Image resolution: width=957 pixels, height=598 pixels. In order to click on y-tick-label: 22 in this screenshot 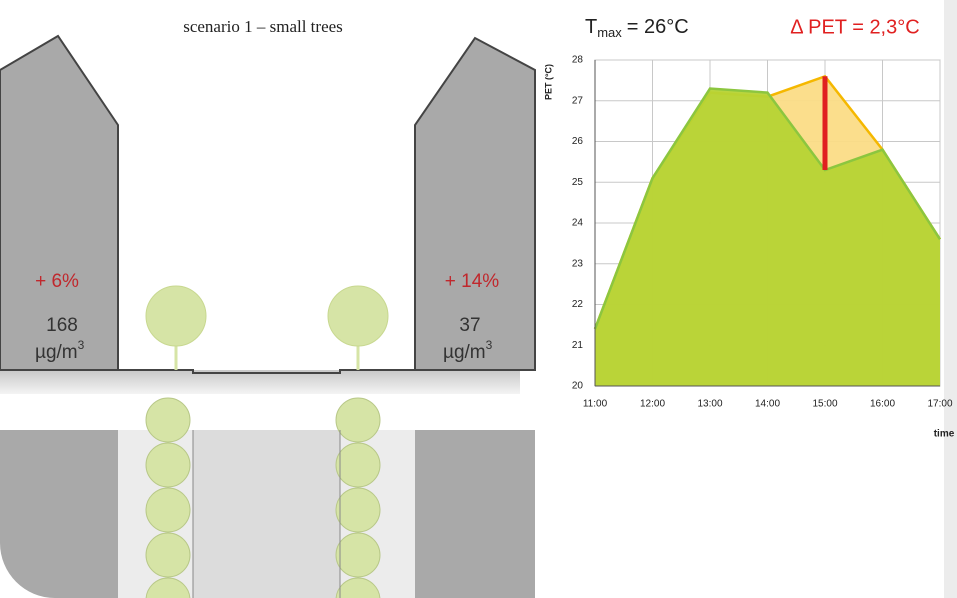, I will do `click(578, 304)`.